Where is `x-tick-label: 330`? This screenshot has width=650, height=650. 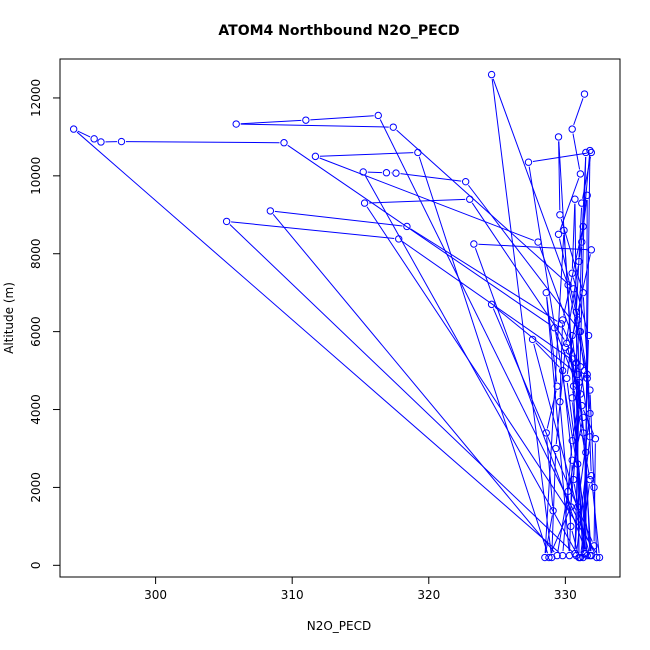
x-tick-label: 330 is located at coordinates (565, 595).